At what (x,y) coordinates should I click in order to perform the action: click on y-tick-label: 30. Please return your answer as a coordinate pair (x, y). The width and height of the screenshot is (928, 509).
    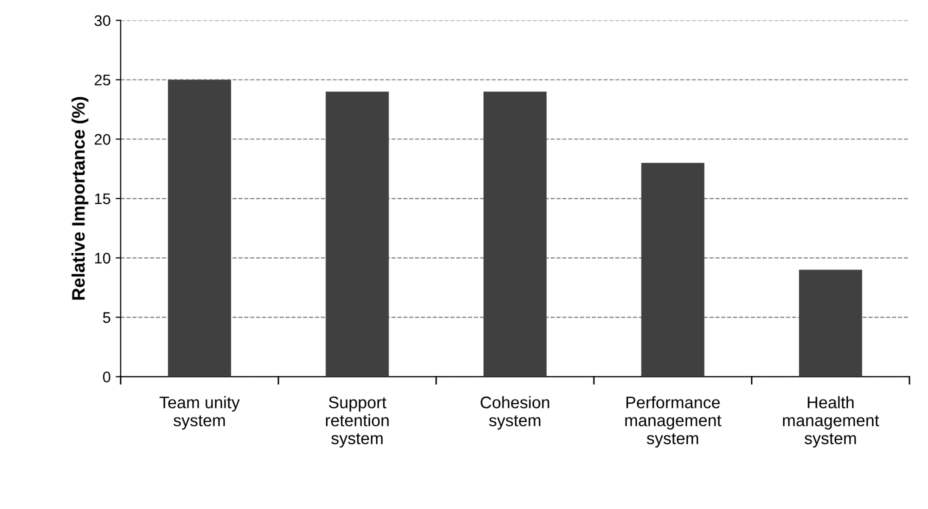
    Looking at the image, I should click on (102, 20).